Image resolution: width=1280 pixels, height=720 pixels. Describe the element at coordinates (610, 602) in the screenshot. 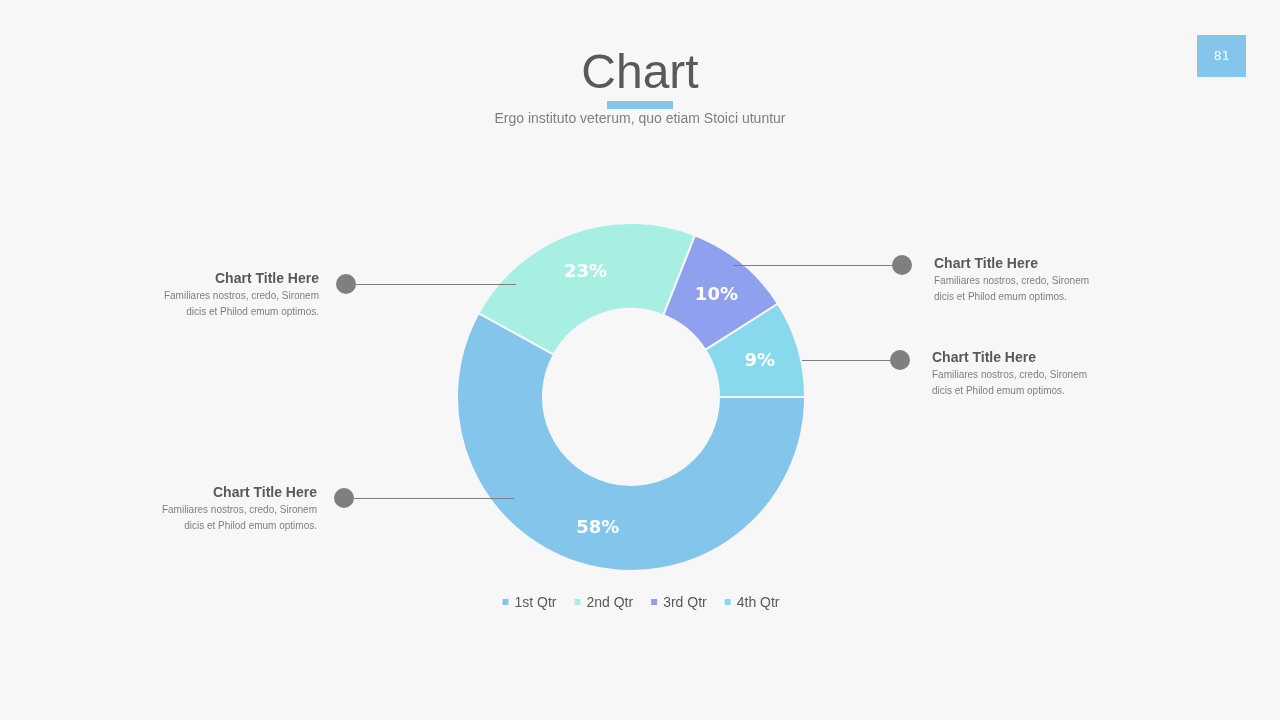

I see `legend-label: 2nd Qtr` at that location.